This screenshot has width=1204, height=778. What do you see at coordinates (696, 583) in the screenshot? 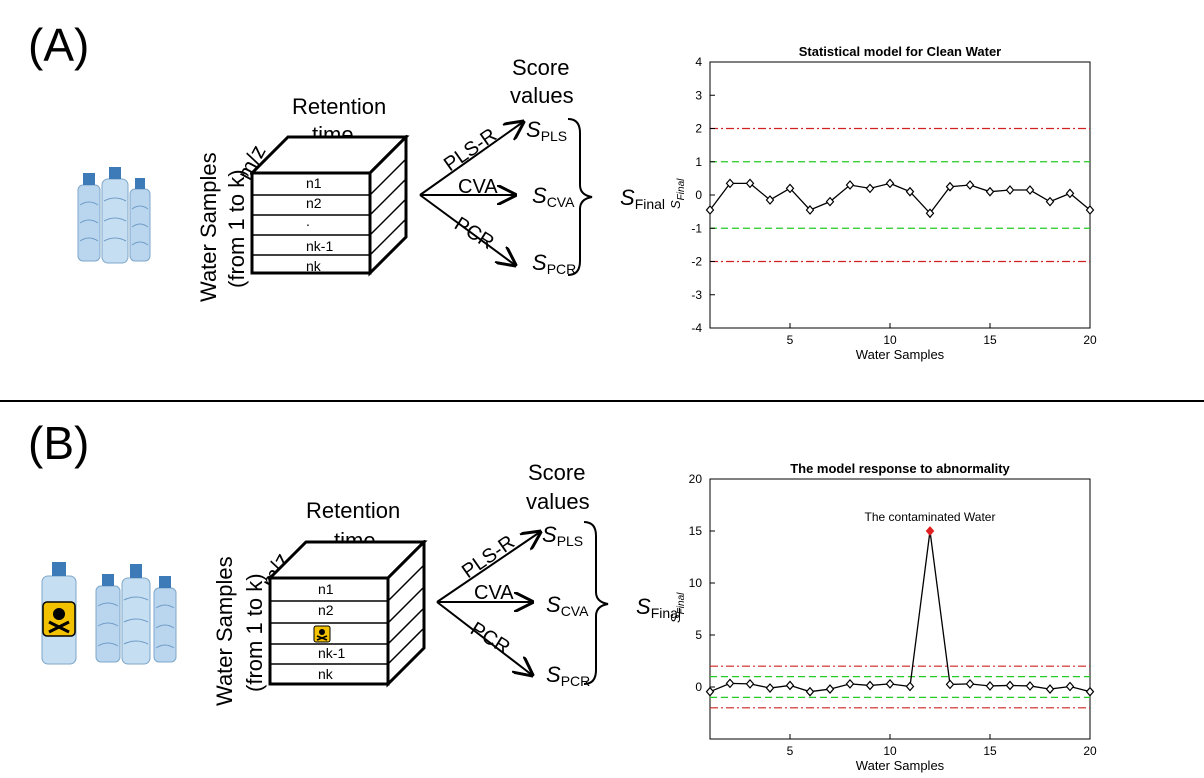
I see `y-tick-label: 10` at bounding box center [696, 583].